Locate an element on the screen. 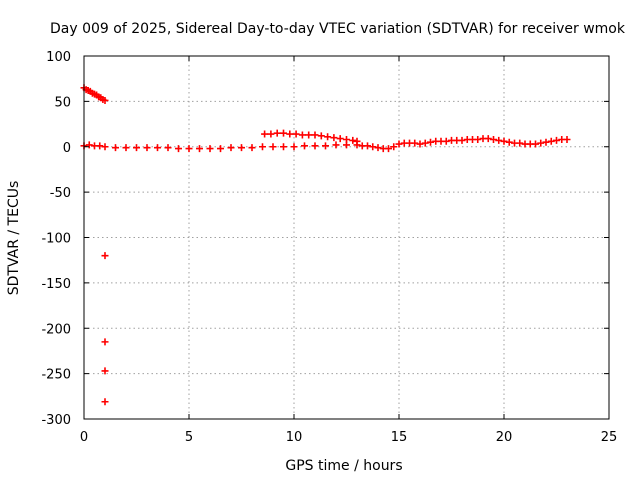 The height and width of the screenshot is (480, 640). x-tick-label: 20 is located at coordinates (504, 437).